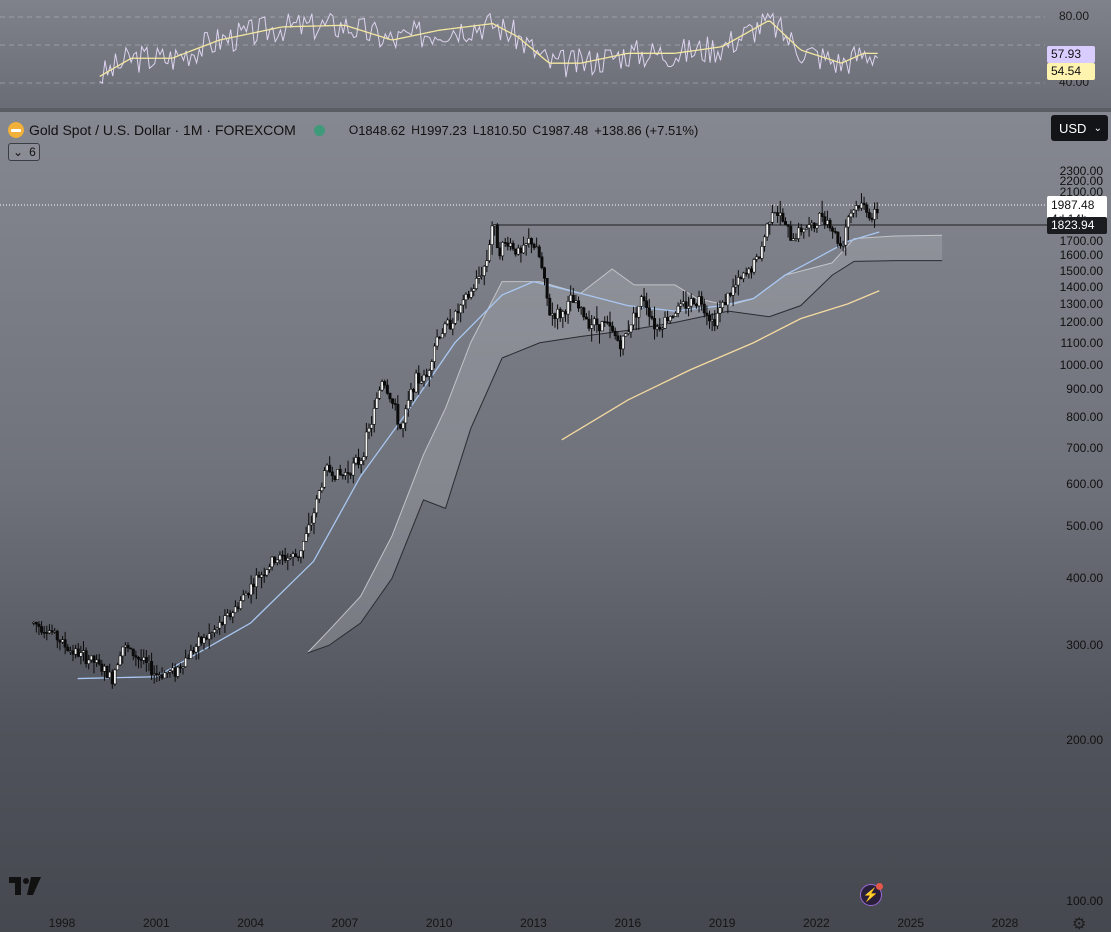 The height and width of the screenshot is (932, 1111). What do you see at coordinates (1005, 923) in the screenshot?
I see `year-tick: 2028` at bounding box center [1005, 923].